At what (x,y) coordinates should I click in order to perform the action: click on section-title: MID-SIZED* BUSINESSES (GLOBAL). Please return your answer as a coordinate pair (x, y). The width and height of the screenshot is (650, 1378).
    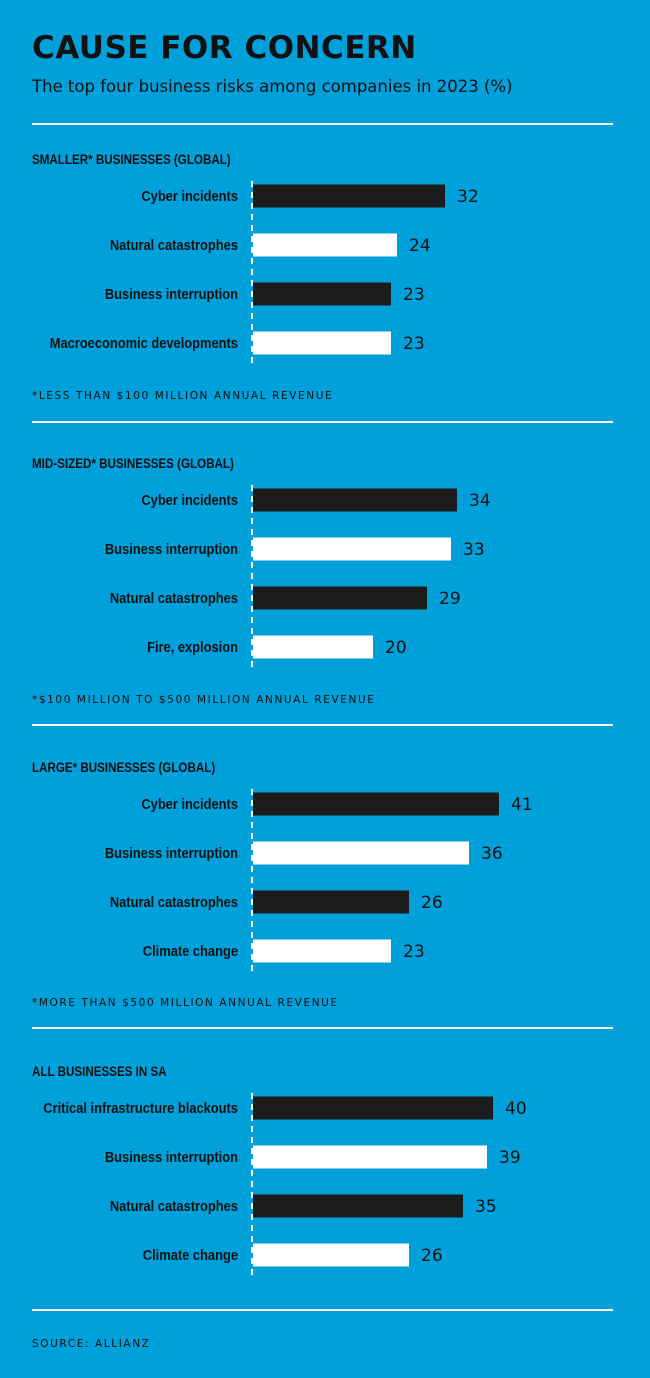
    Looking at the image, I should click on (133, 463).